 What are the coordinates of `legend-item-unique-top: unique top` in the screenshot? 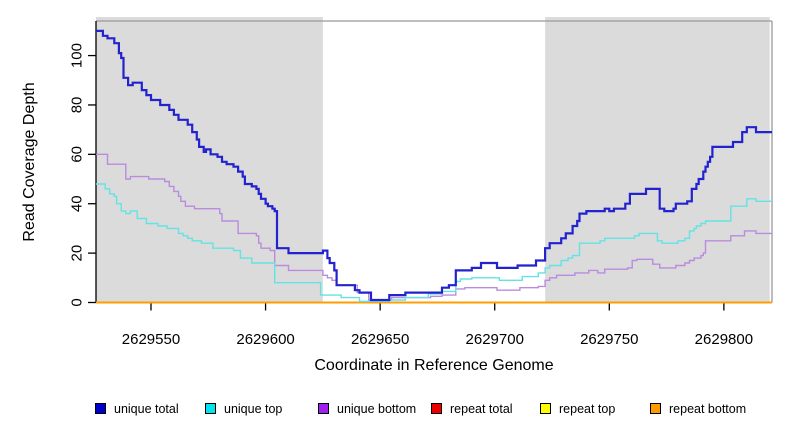 It's located at (244, 409).